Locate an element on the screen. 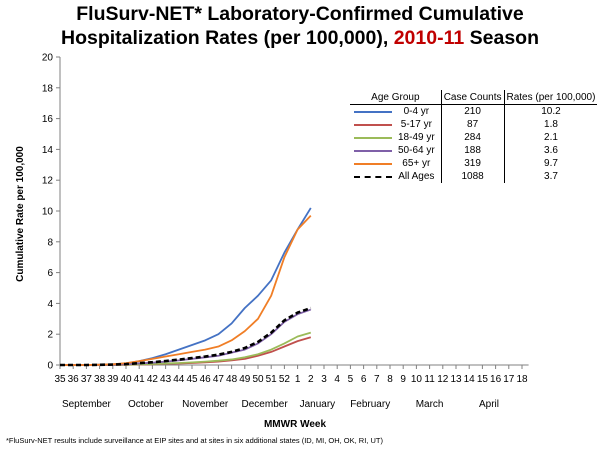 The height and width of the screenshot is (450, 600). legend-count: 188 is located at coordinates (472, 150).